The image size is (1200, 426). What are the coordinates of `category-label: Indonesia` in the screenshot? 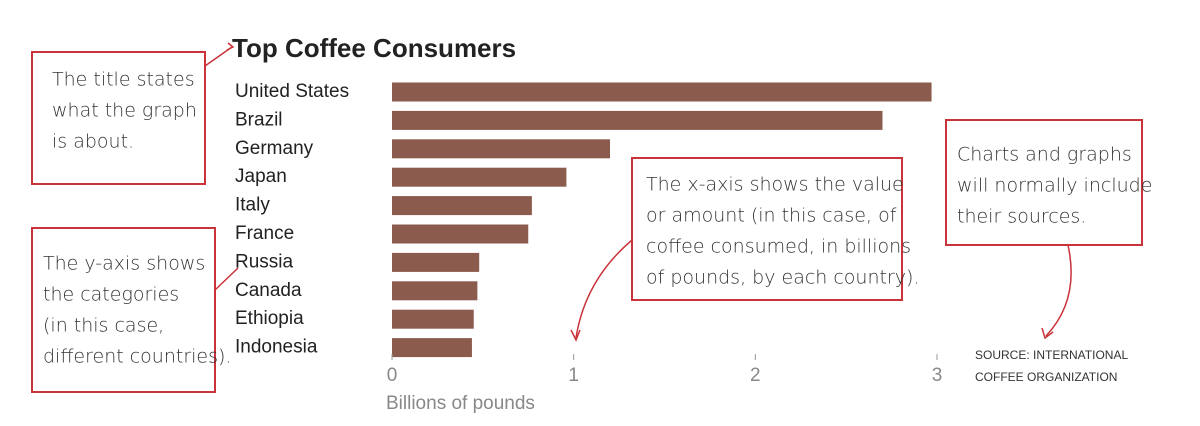 It's located at (276, 347).